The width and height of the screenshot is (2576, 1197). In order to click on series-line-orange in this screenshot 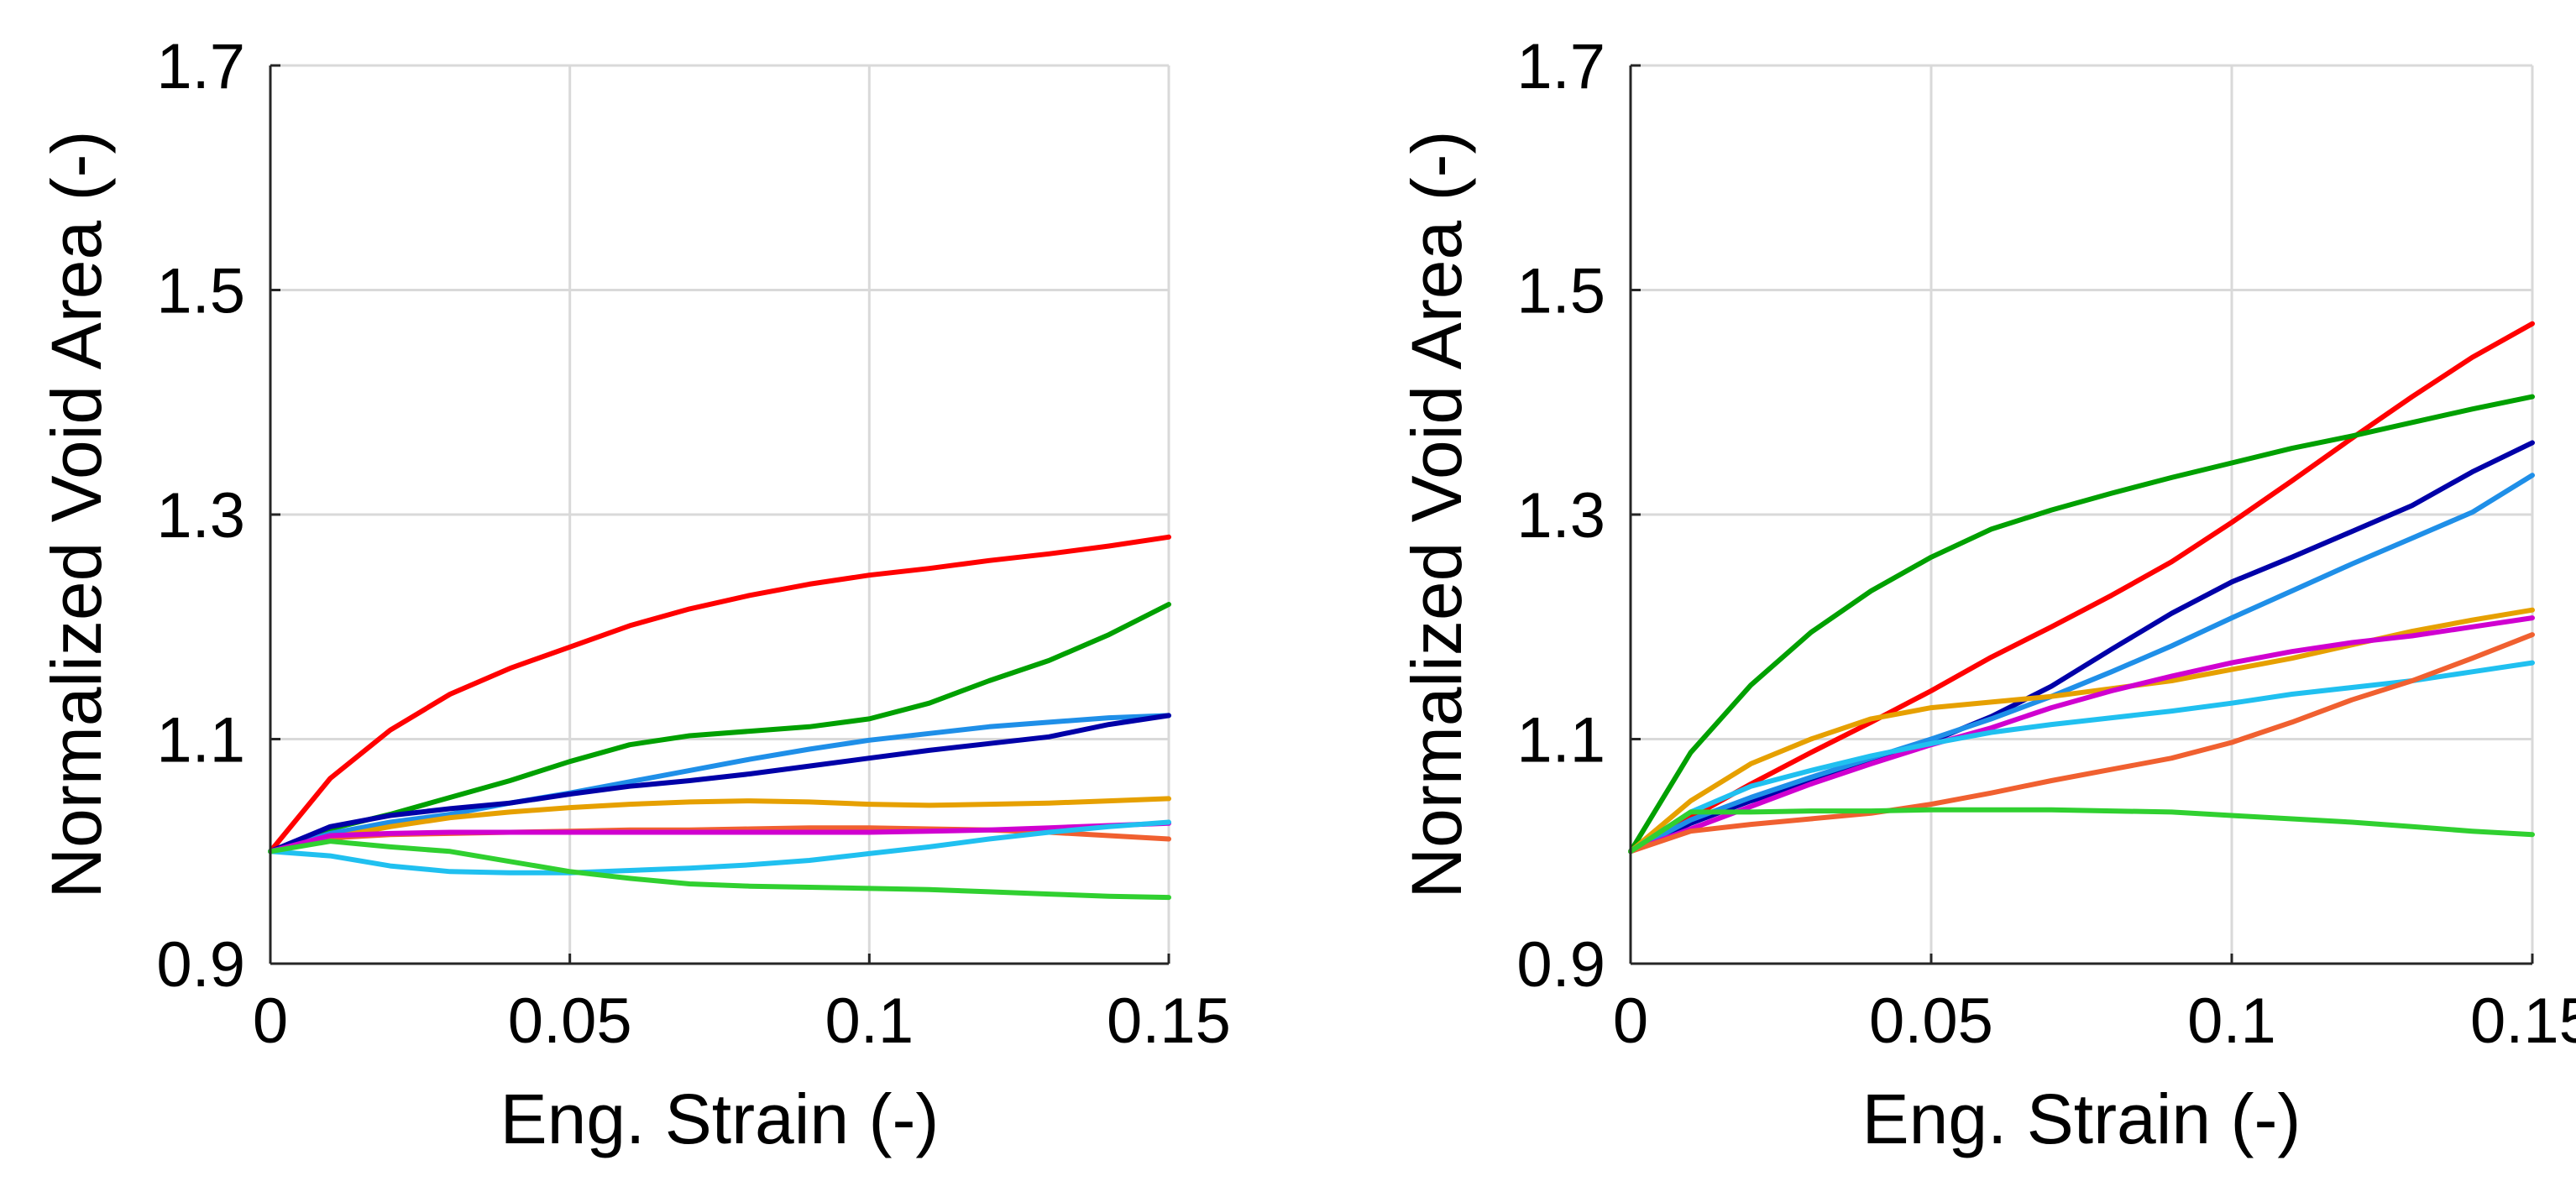, I will do `click(719, 826)`.